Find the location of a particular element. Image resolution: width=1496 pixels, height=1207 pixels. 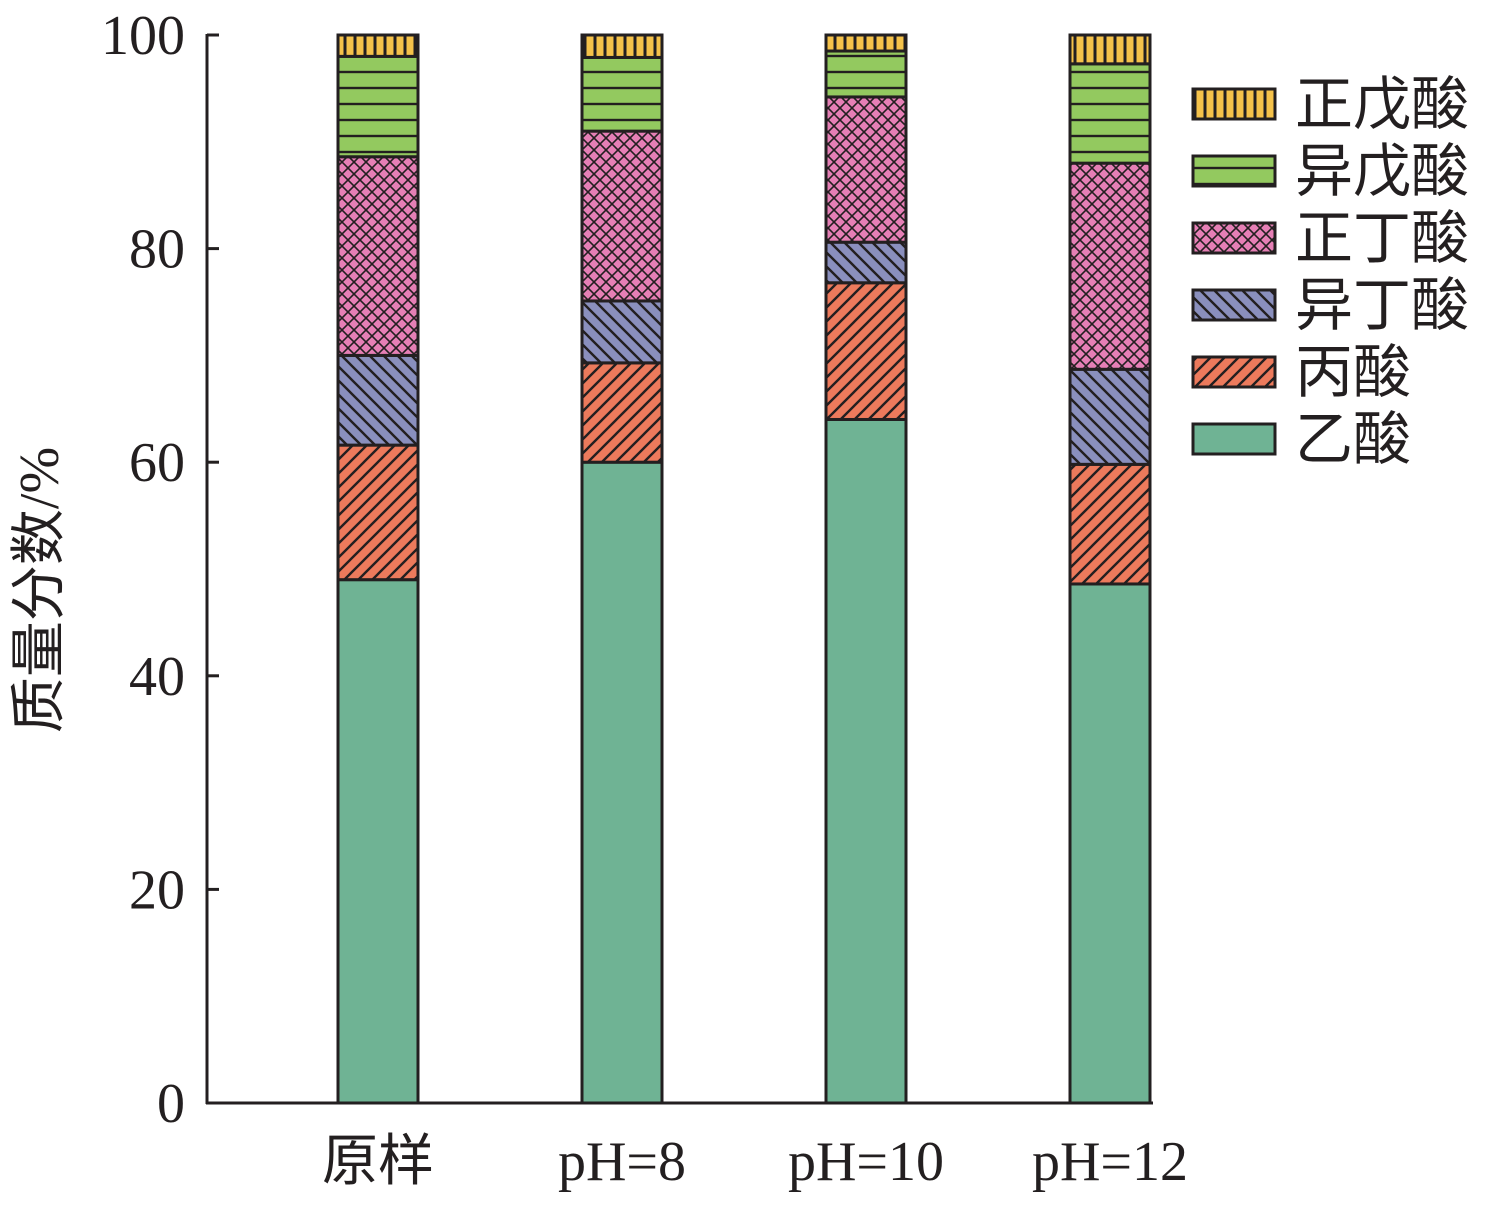

legend-item: 乙酸 is located at coordinates (1301, 439).